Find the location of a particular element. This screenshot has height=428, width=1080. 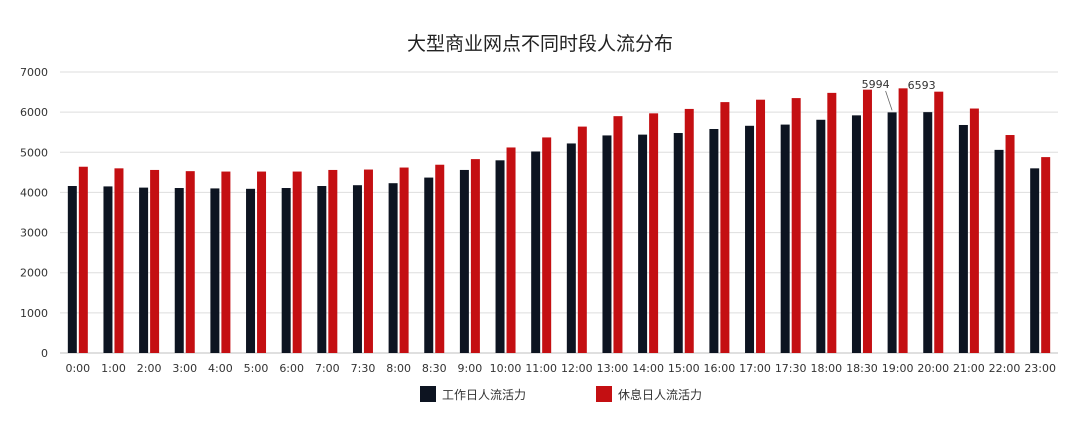

legend: 工作日人流活力 休息日人流活力 is located at coordinates (561, 394).